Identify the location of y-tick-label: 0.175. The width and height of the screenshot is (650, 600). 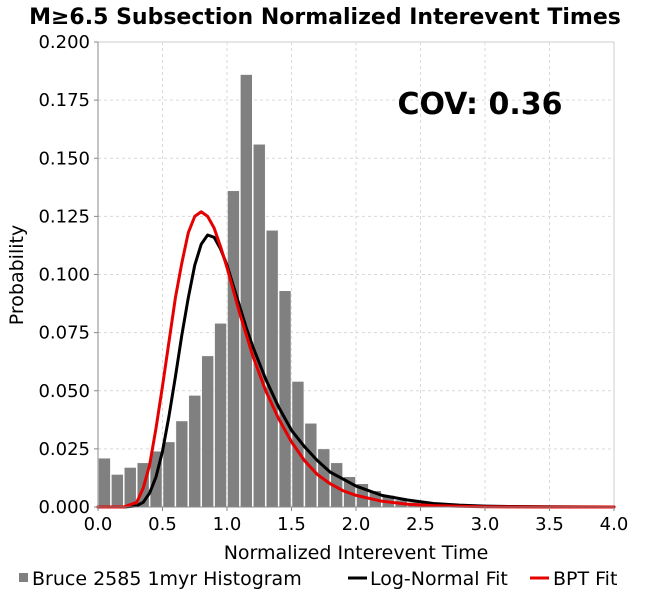
(64, 100).